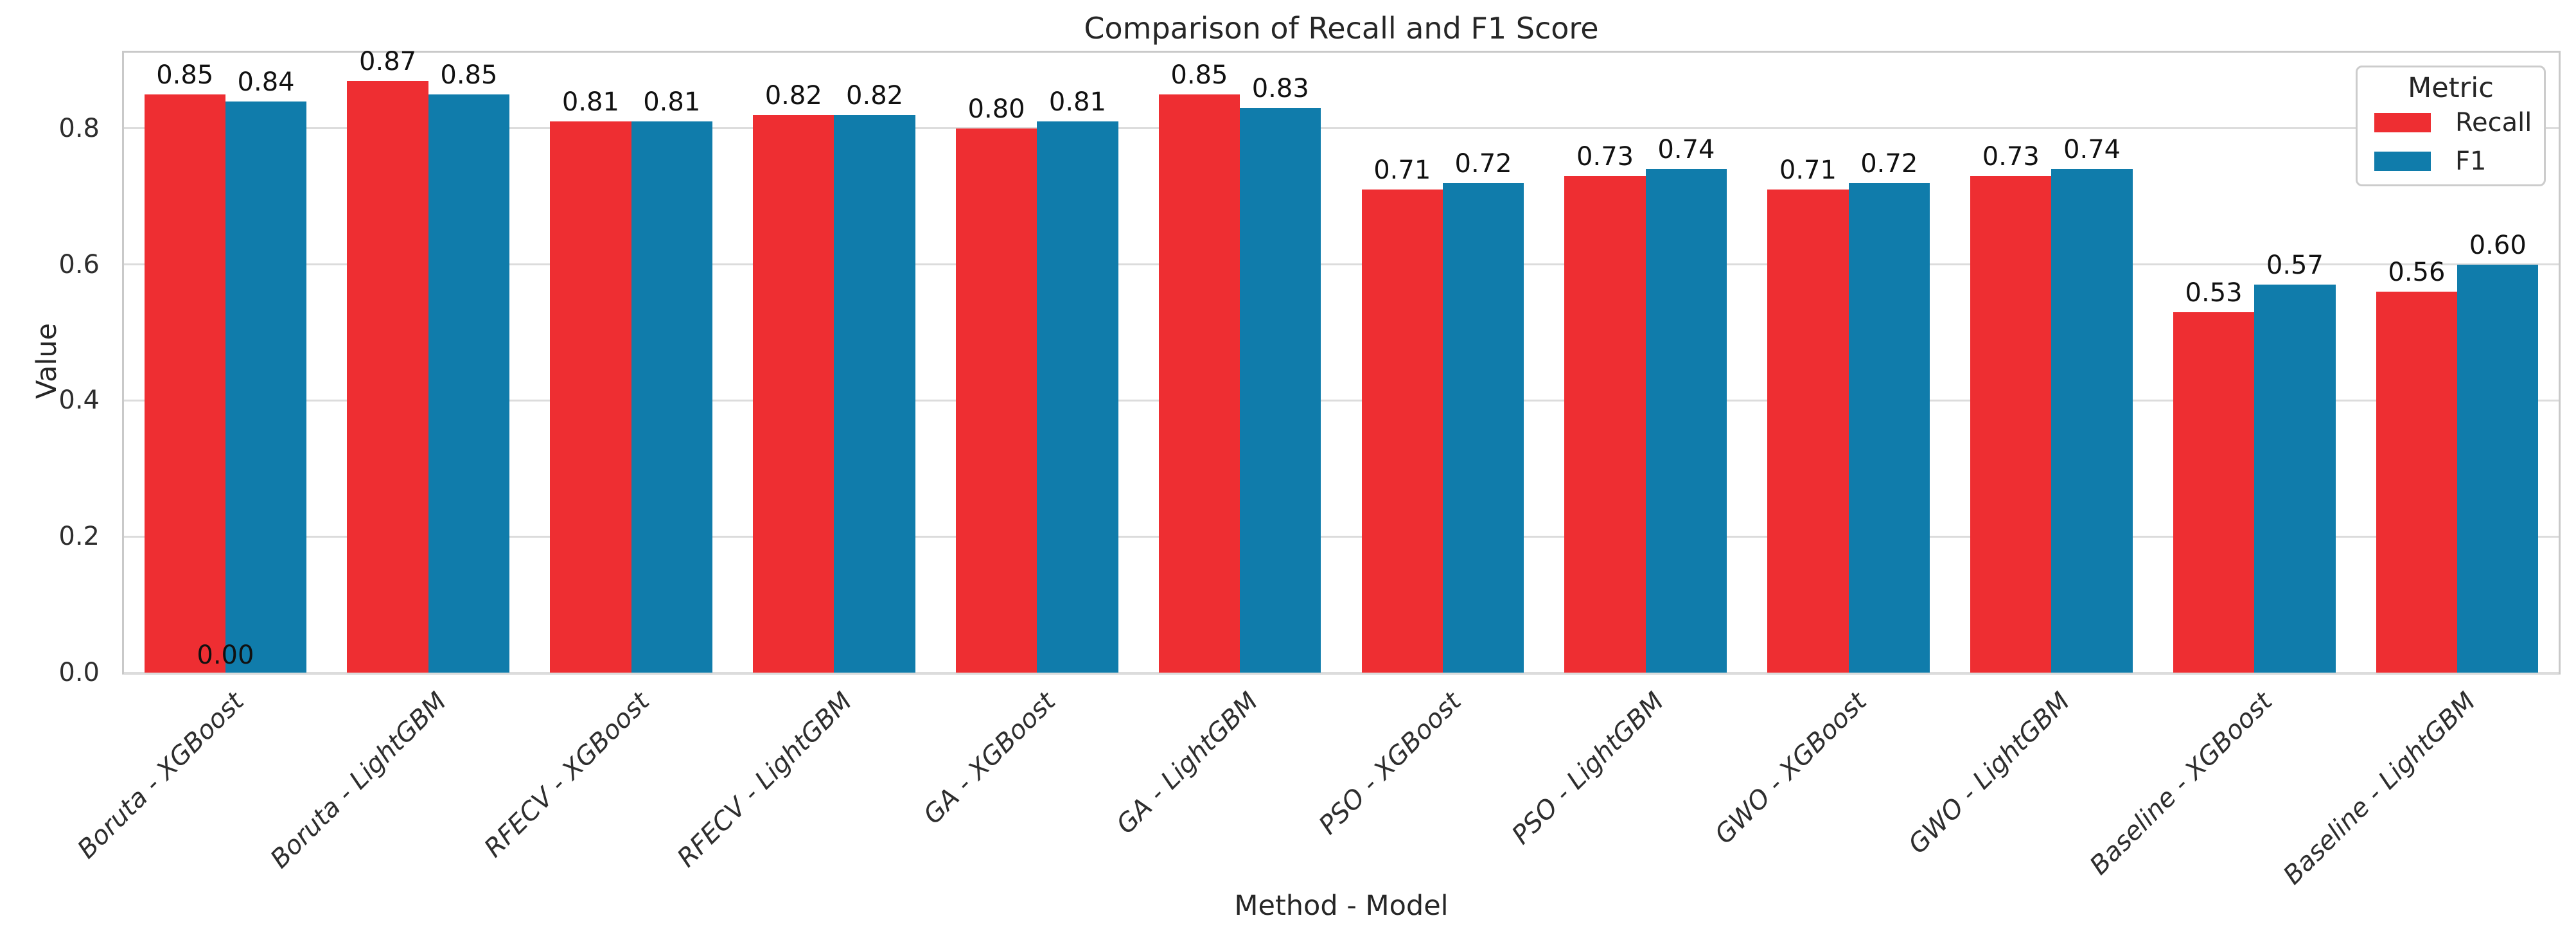 The width and height of the screenshot is (2576, 936). What do you see at coordinates (79, 401) in the screenshot?
I see `y-tick-label: 0.4` at bounding box center [79, 401].